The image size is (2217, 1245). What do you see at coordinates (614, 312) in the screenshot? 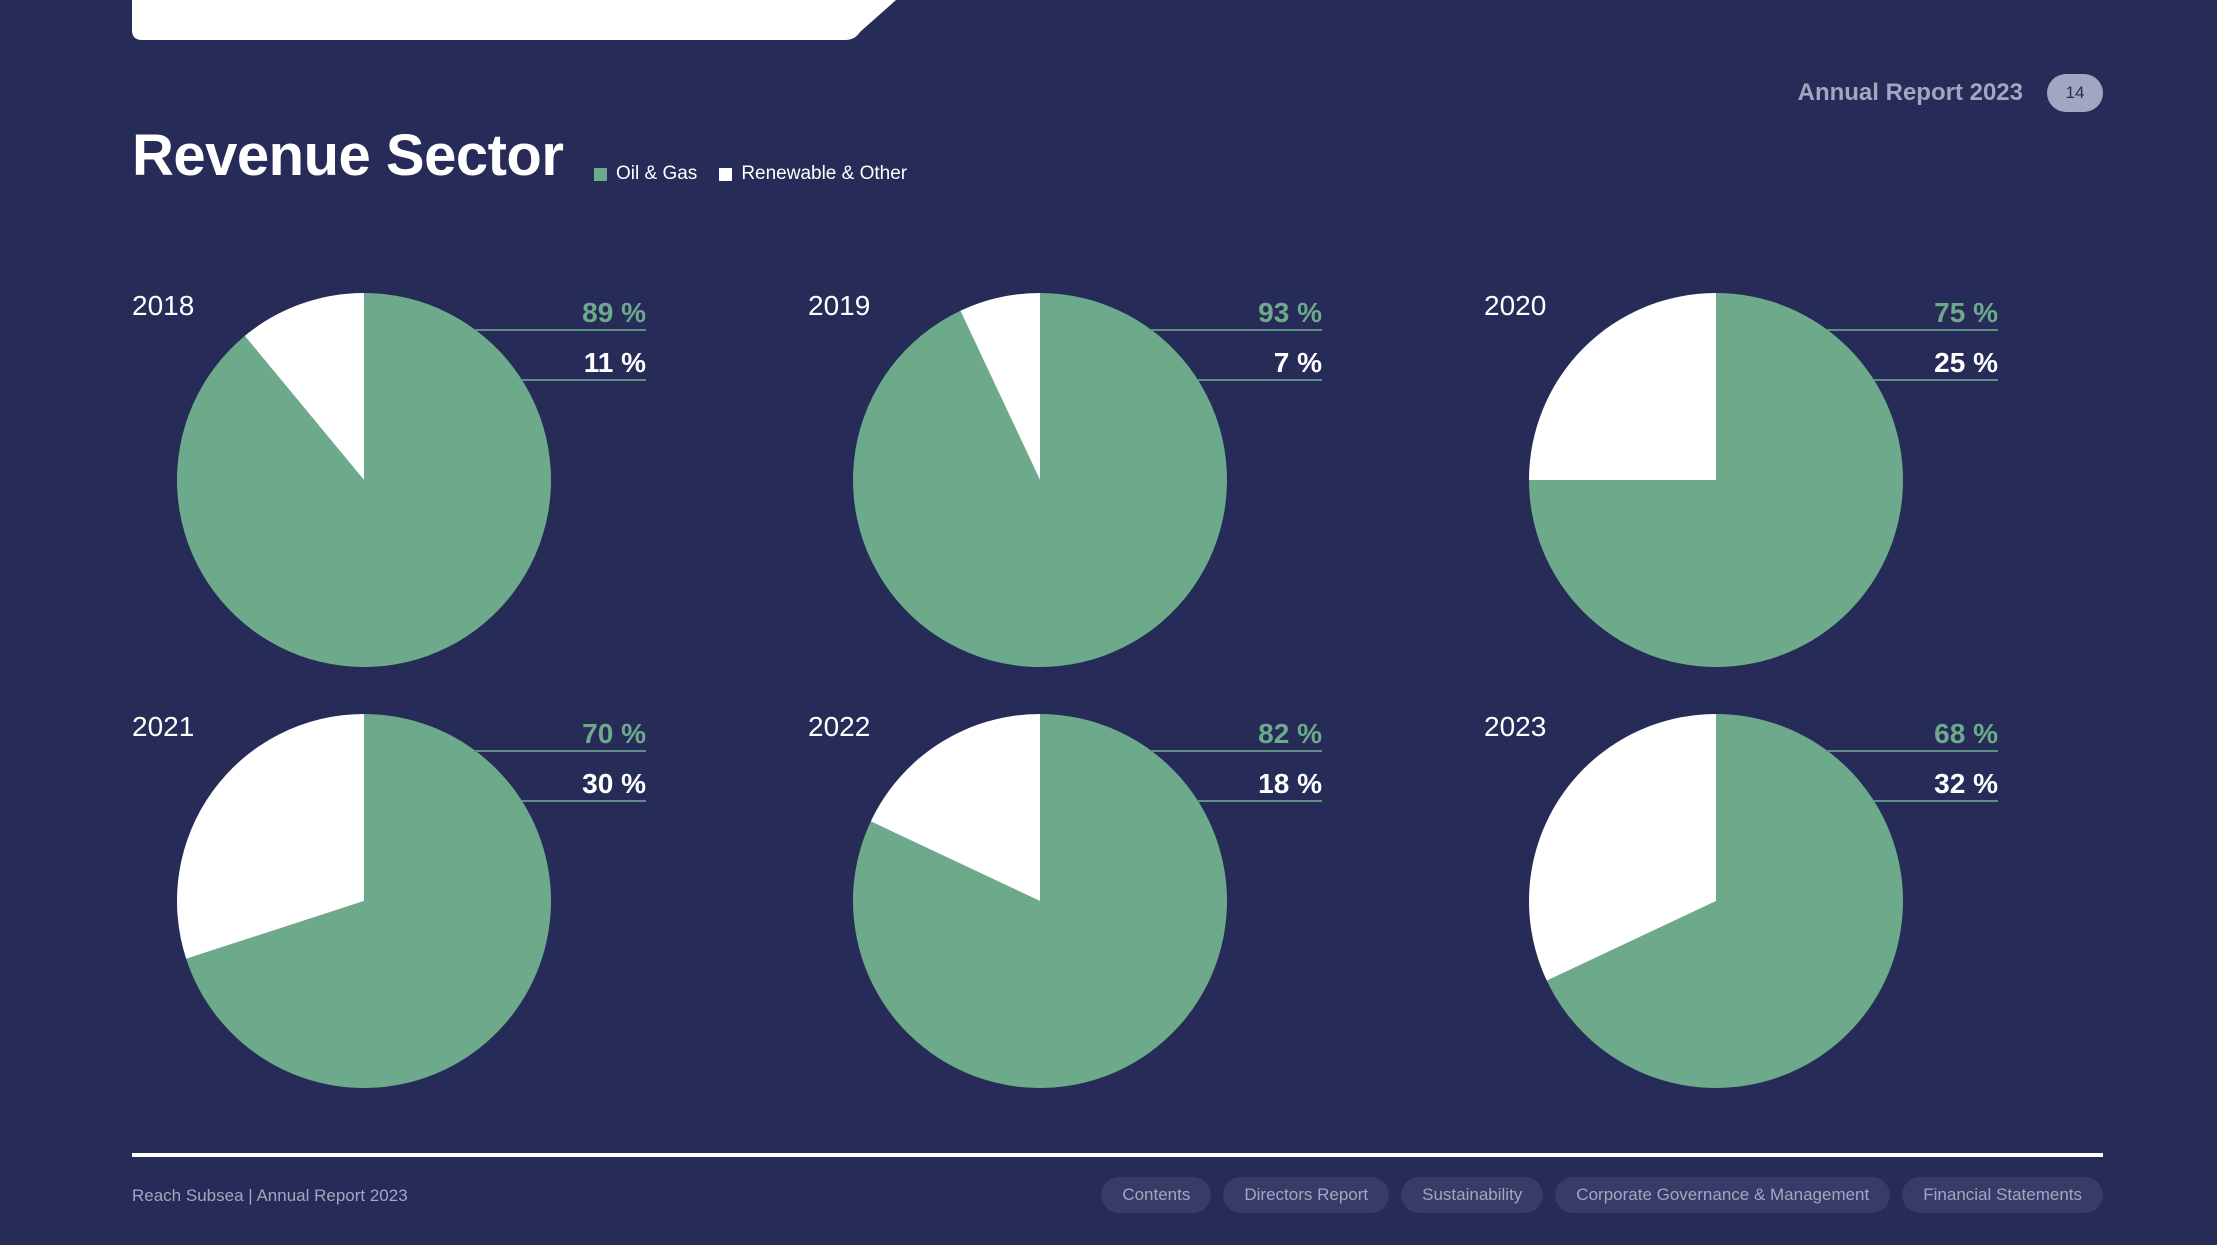
I see `value-label-oil-gas: 89 %` at bounding box center [614, 312].